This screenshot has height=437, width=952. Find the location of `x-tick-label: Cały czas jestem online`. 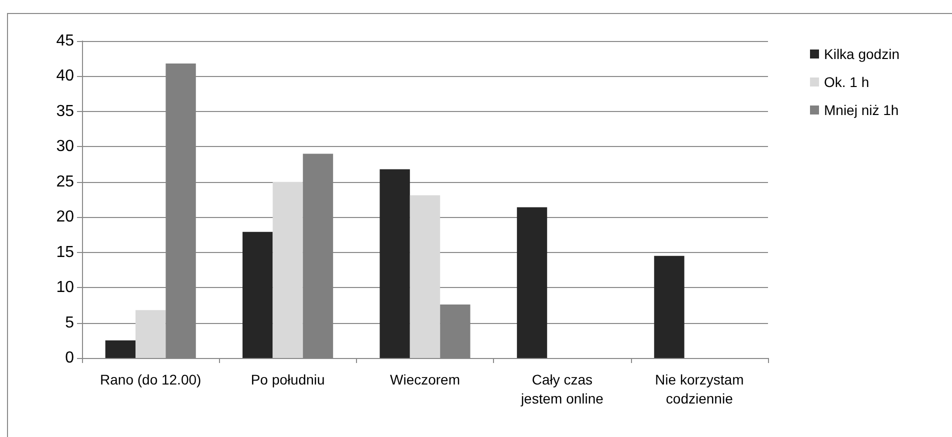

x-tick-label: Cały czas jestem online is located at coordinates (562, 389).